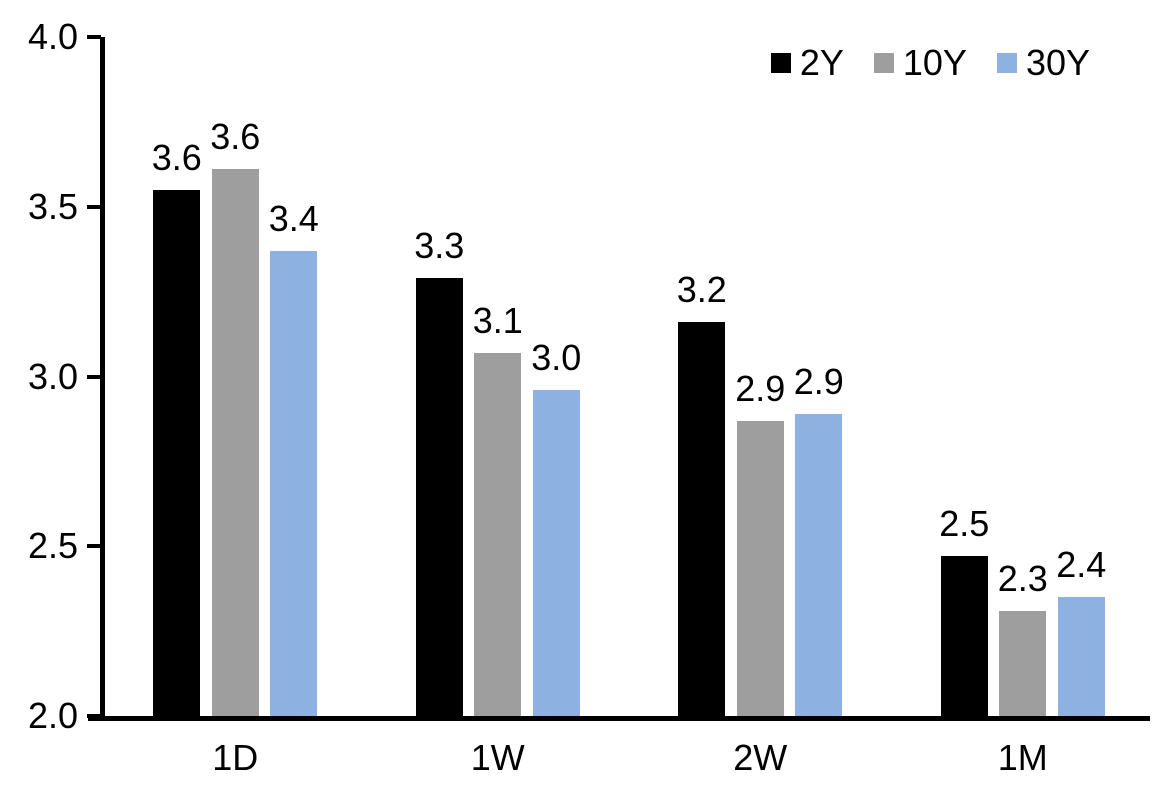 This screenshot has width=1152, height=795. I want to click on y-axis, so click(102, 379).